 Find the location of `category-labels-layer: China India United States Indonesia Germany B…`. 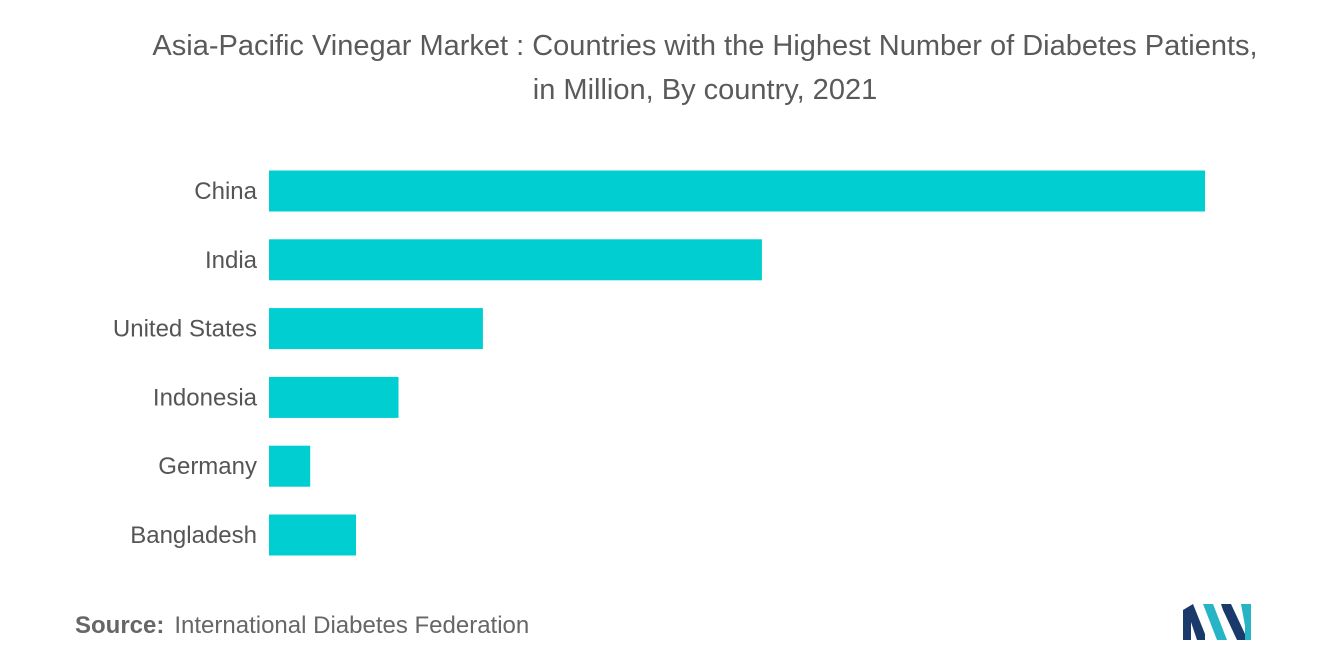

category-labels-layer: China India United States Indonesia Germany B… is located at coordinates (185, 363).